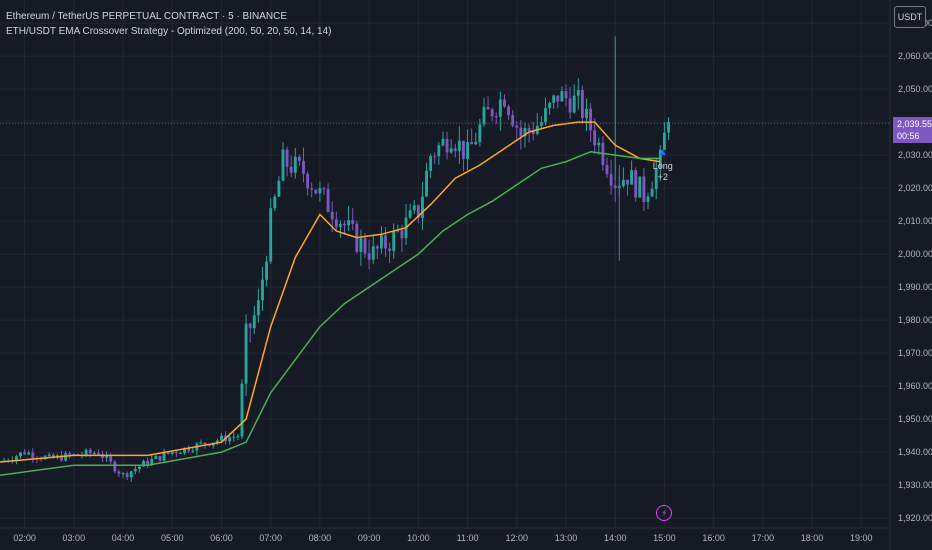 Image resolution: width=932 pixels, height=550 pixels. What do you see at coordinates (566, 538) in the screenshot?
I see `x-tick-label: 13:00` at bounding box center [566, 538].